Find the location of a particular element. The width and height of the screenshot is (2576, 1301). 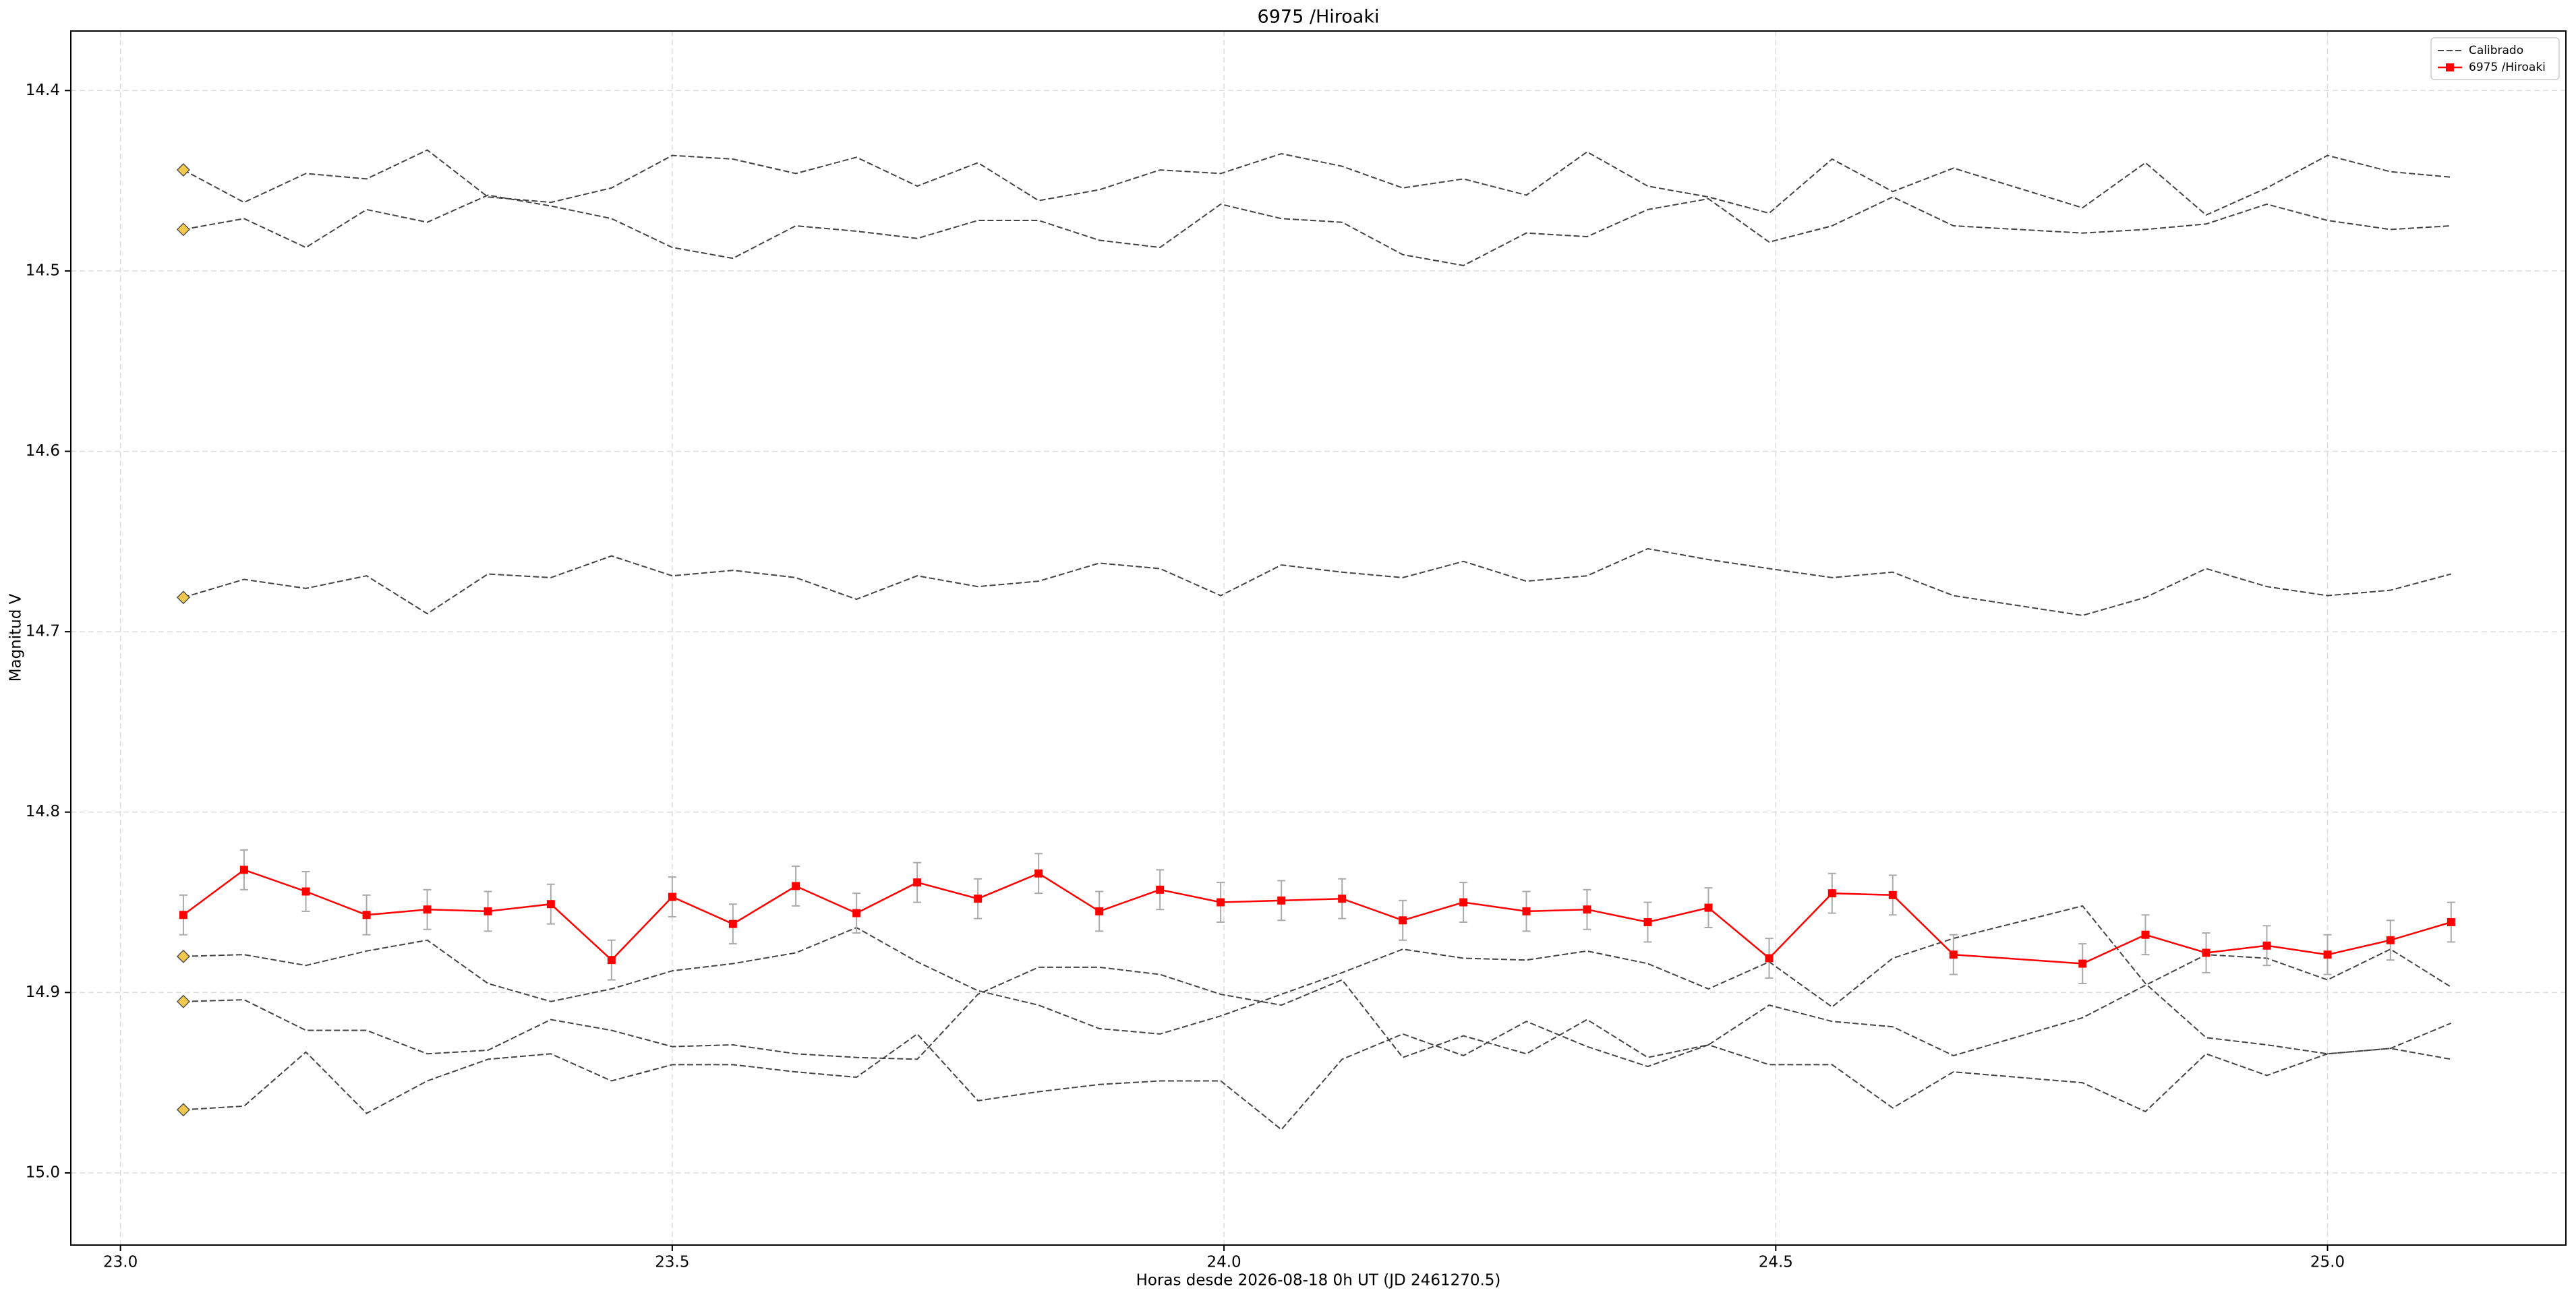

legend-swatch-marker is located at coordinates (2450, 67).